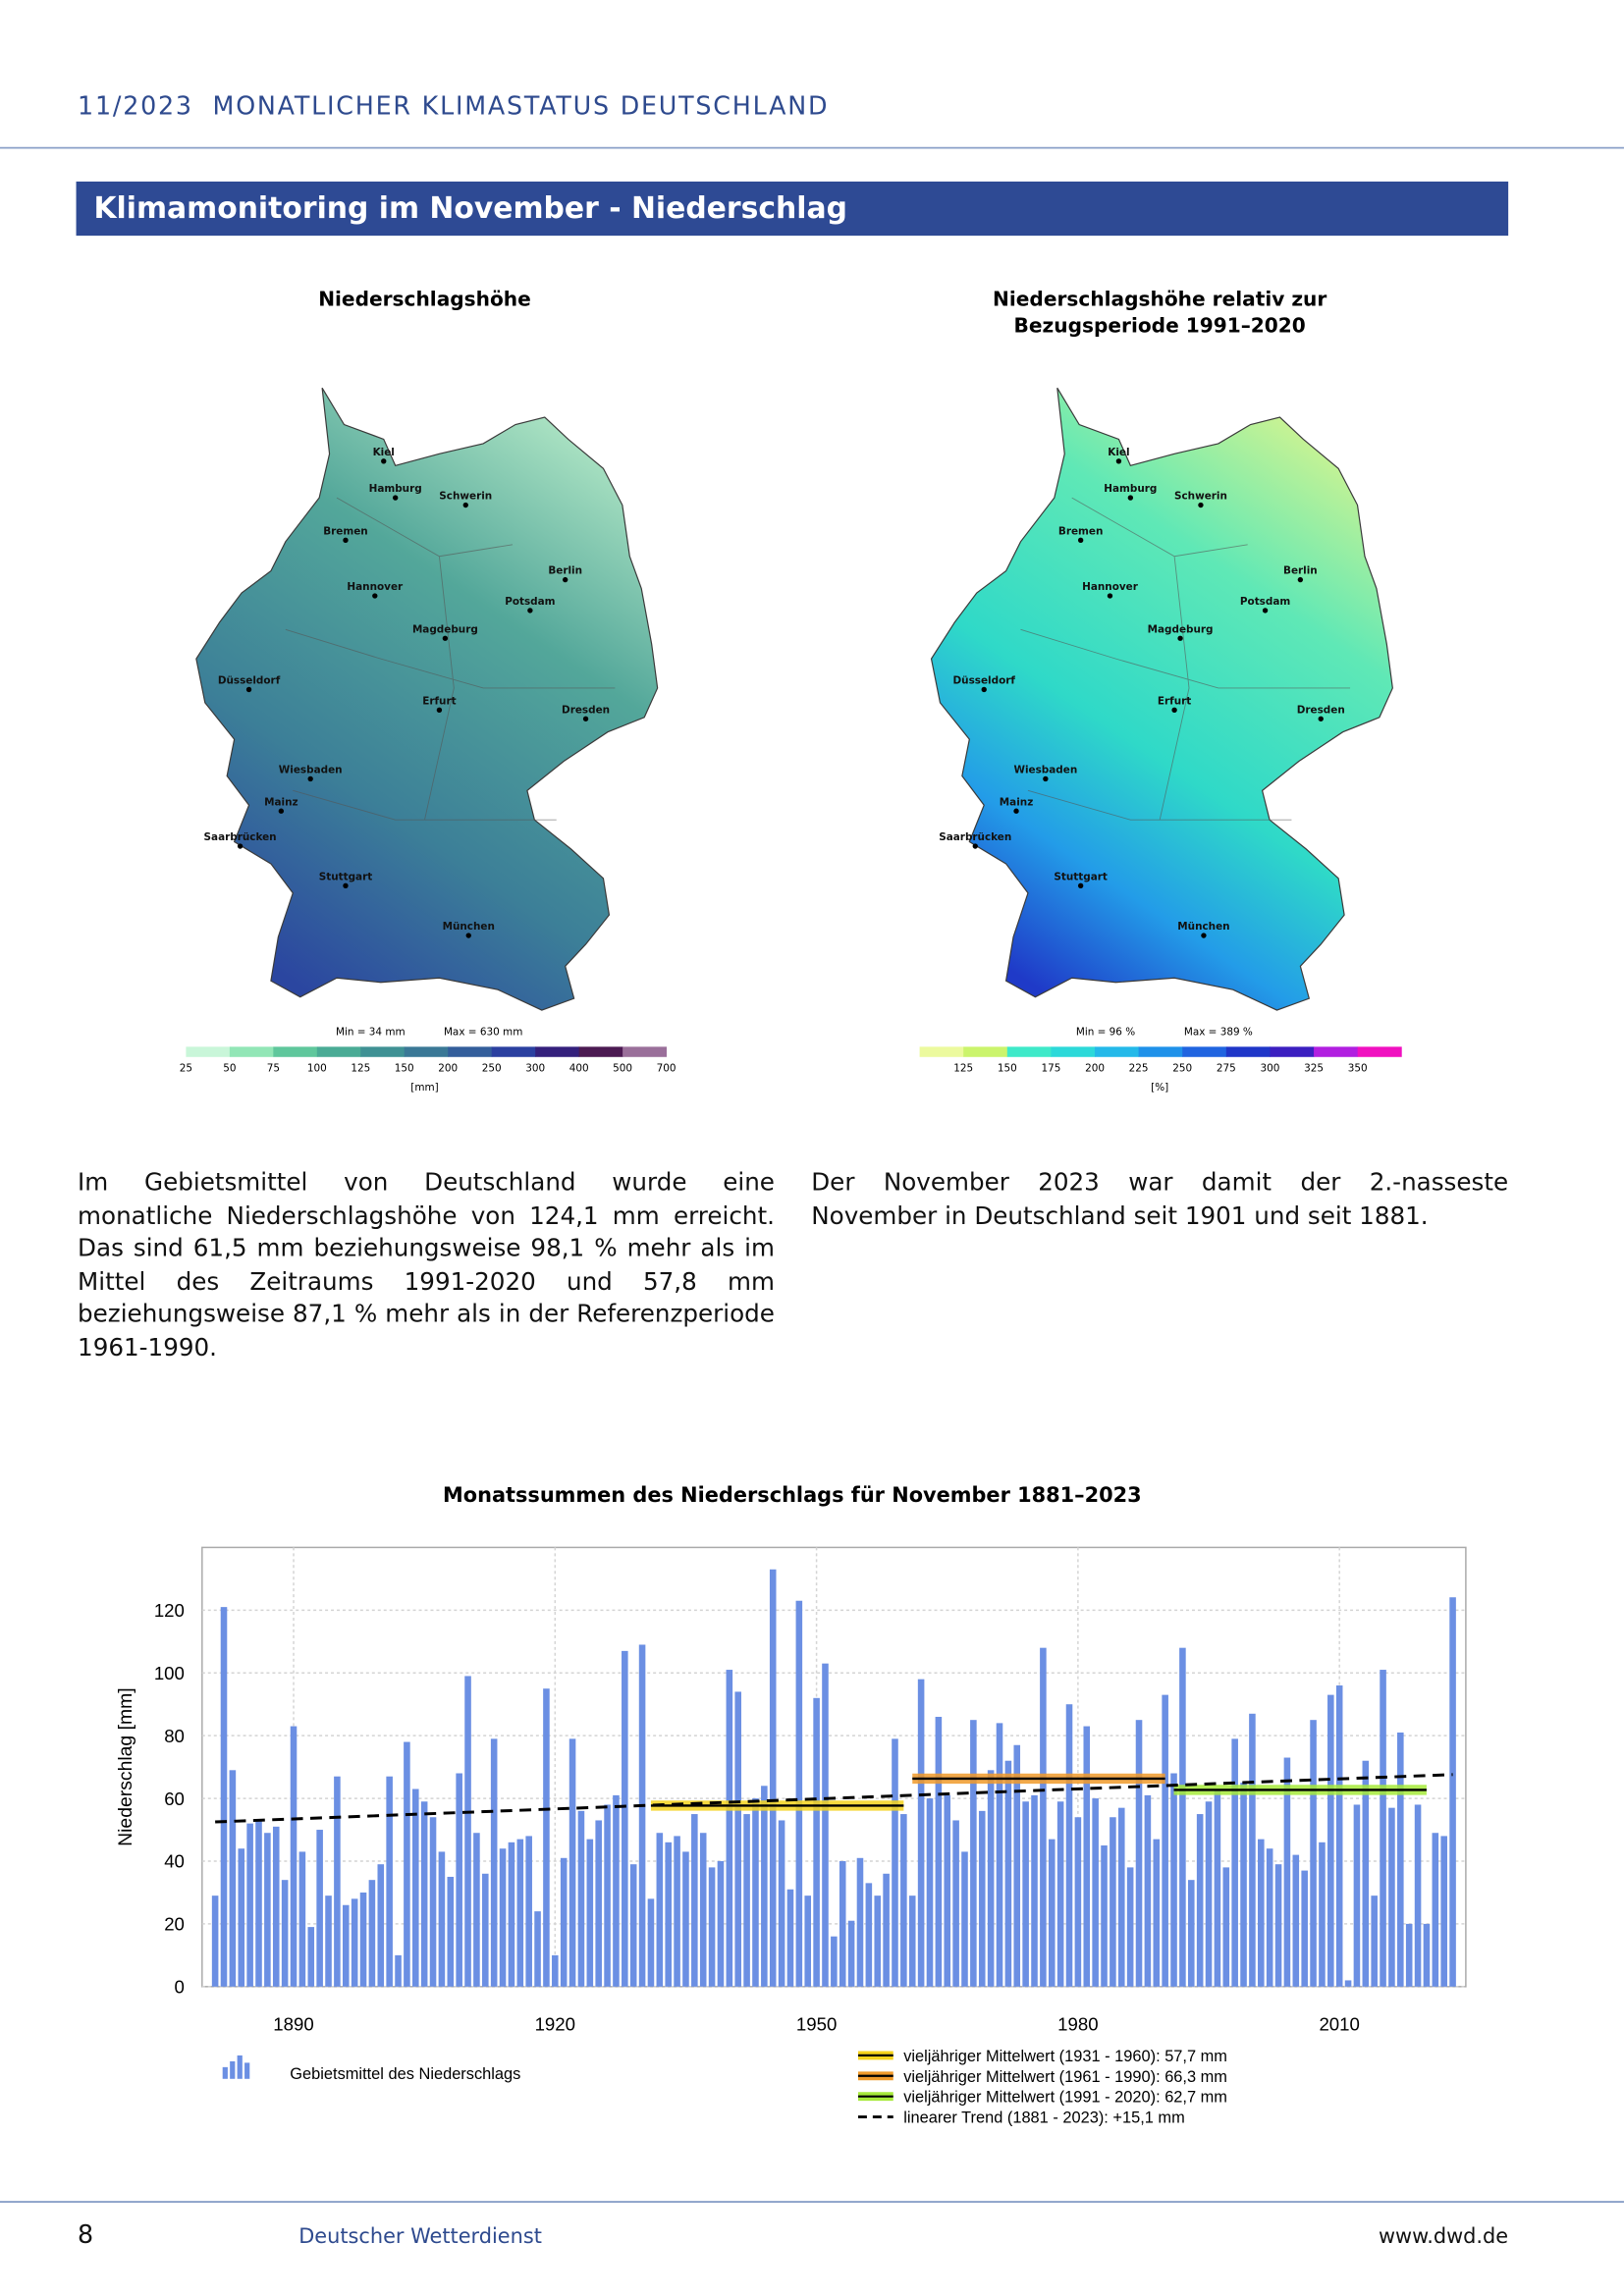  Describe the element at coordinates (169, 1673) in the screenshot. I see `y-tick-label: 100` at that location.